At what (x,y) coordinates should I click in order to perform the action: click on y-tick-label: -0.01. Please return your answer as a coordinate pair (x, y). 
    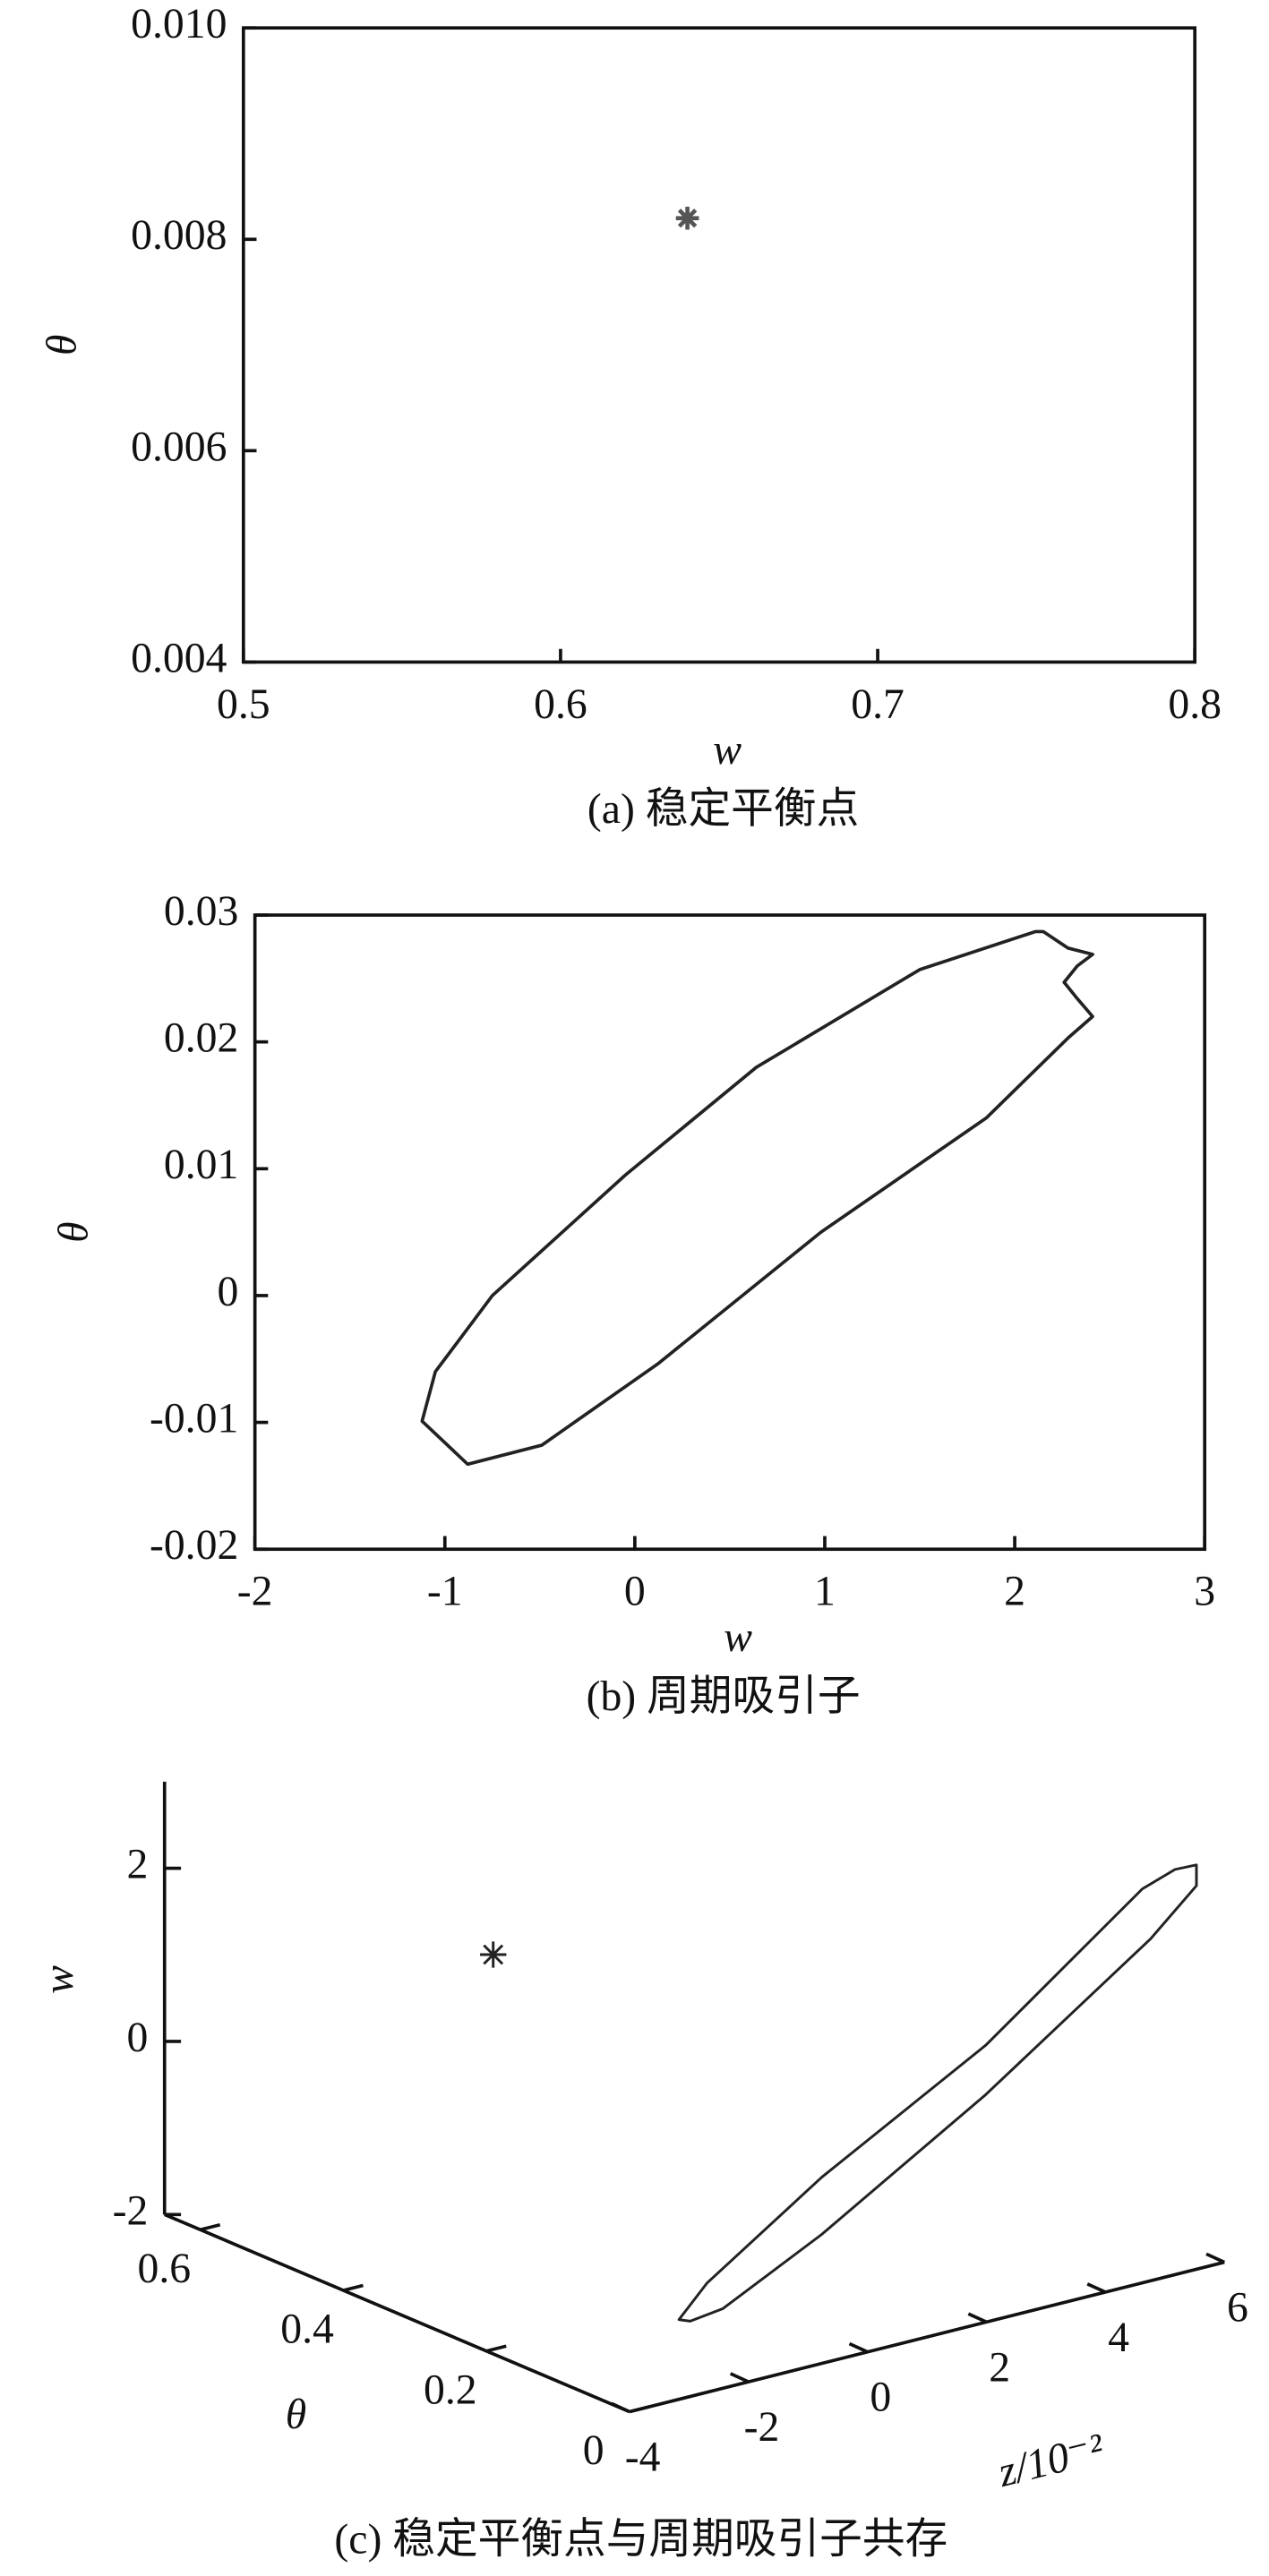
    Looking at the image, I should click on (194, 1418).